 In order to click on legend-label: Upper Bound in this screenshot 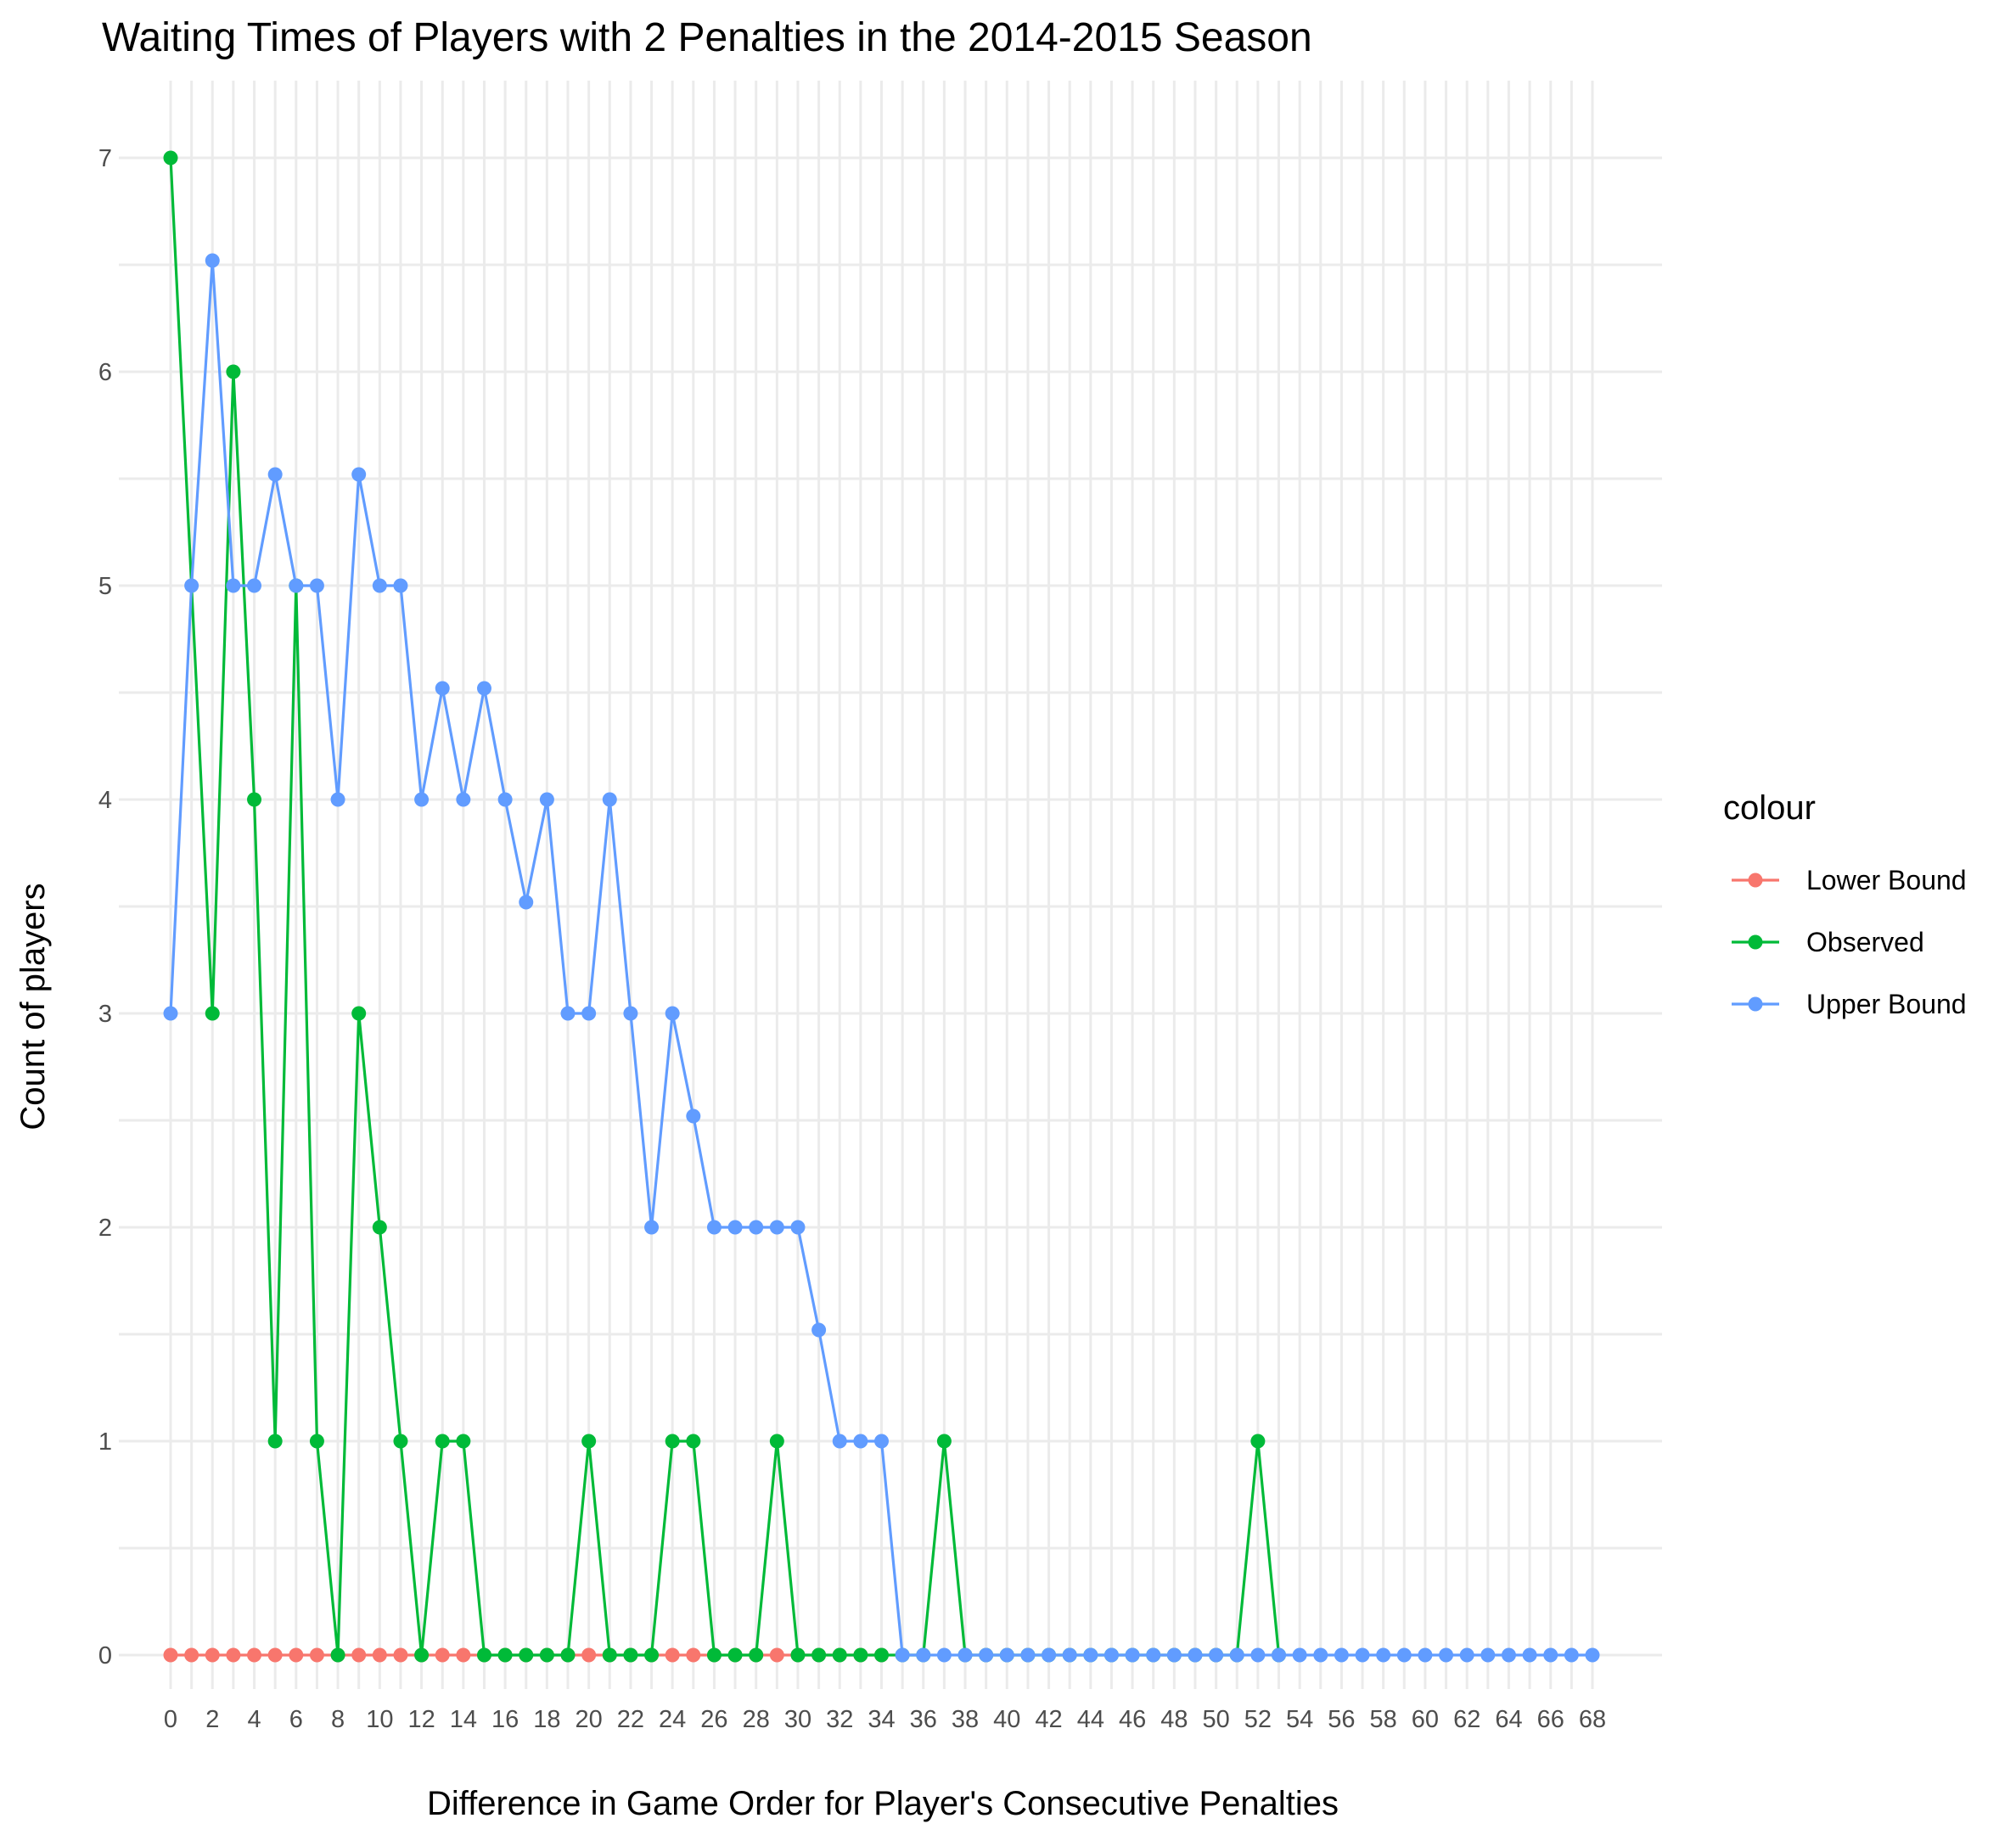, I will do `click(1886, 1004)`.